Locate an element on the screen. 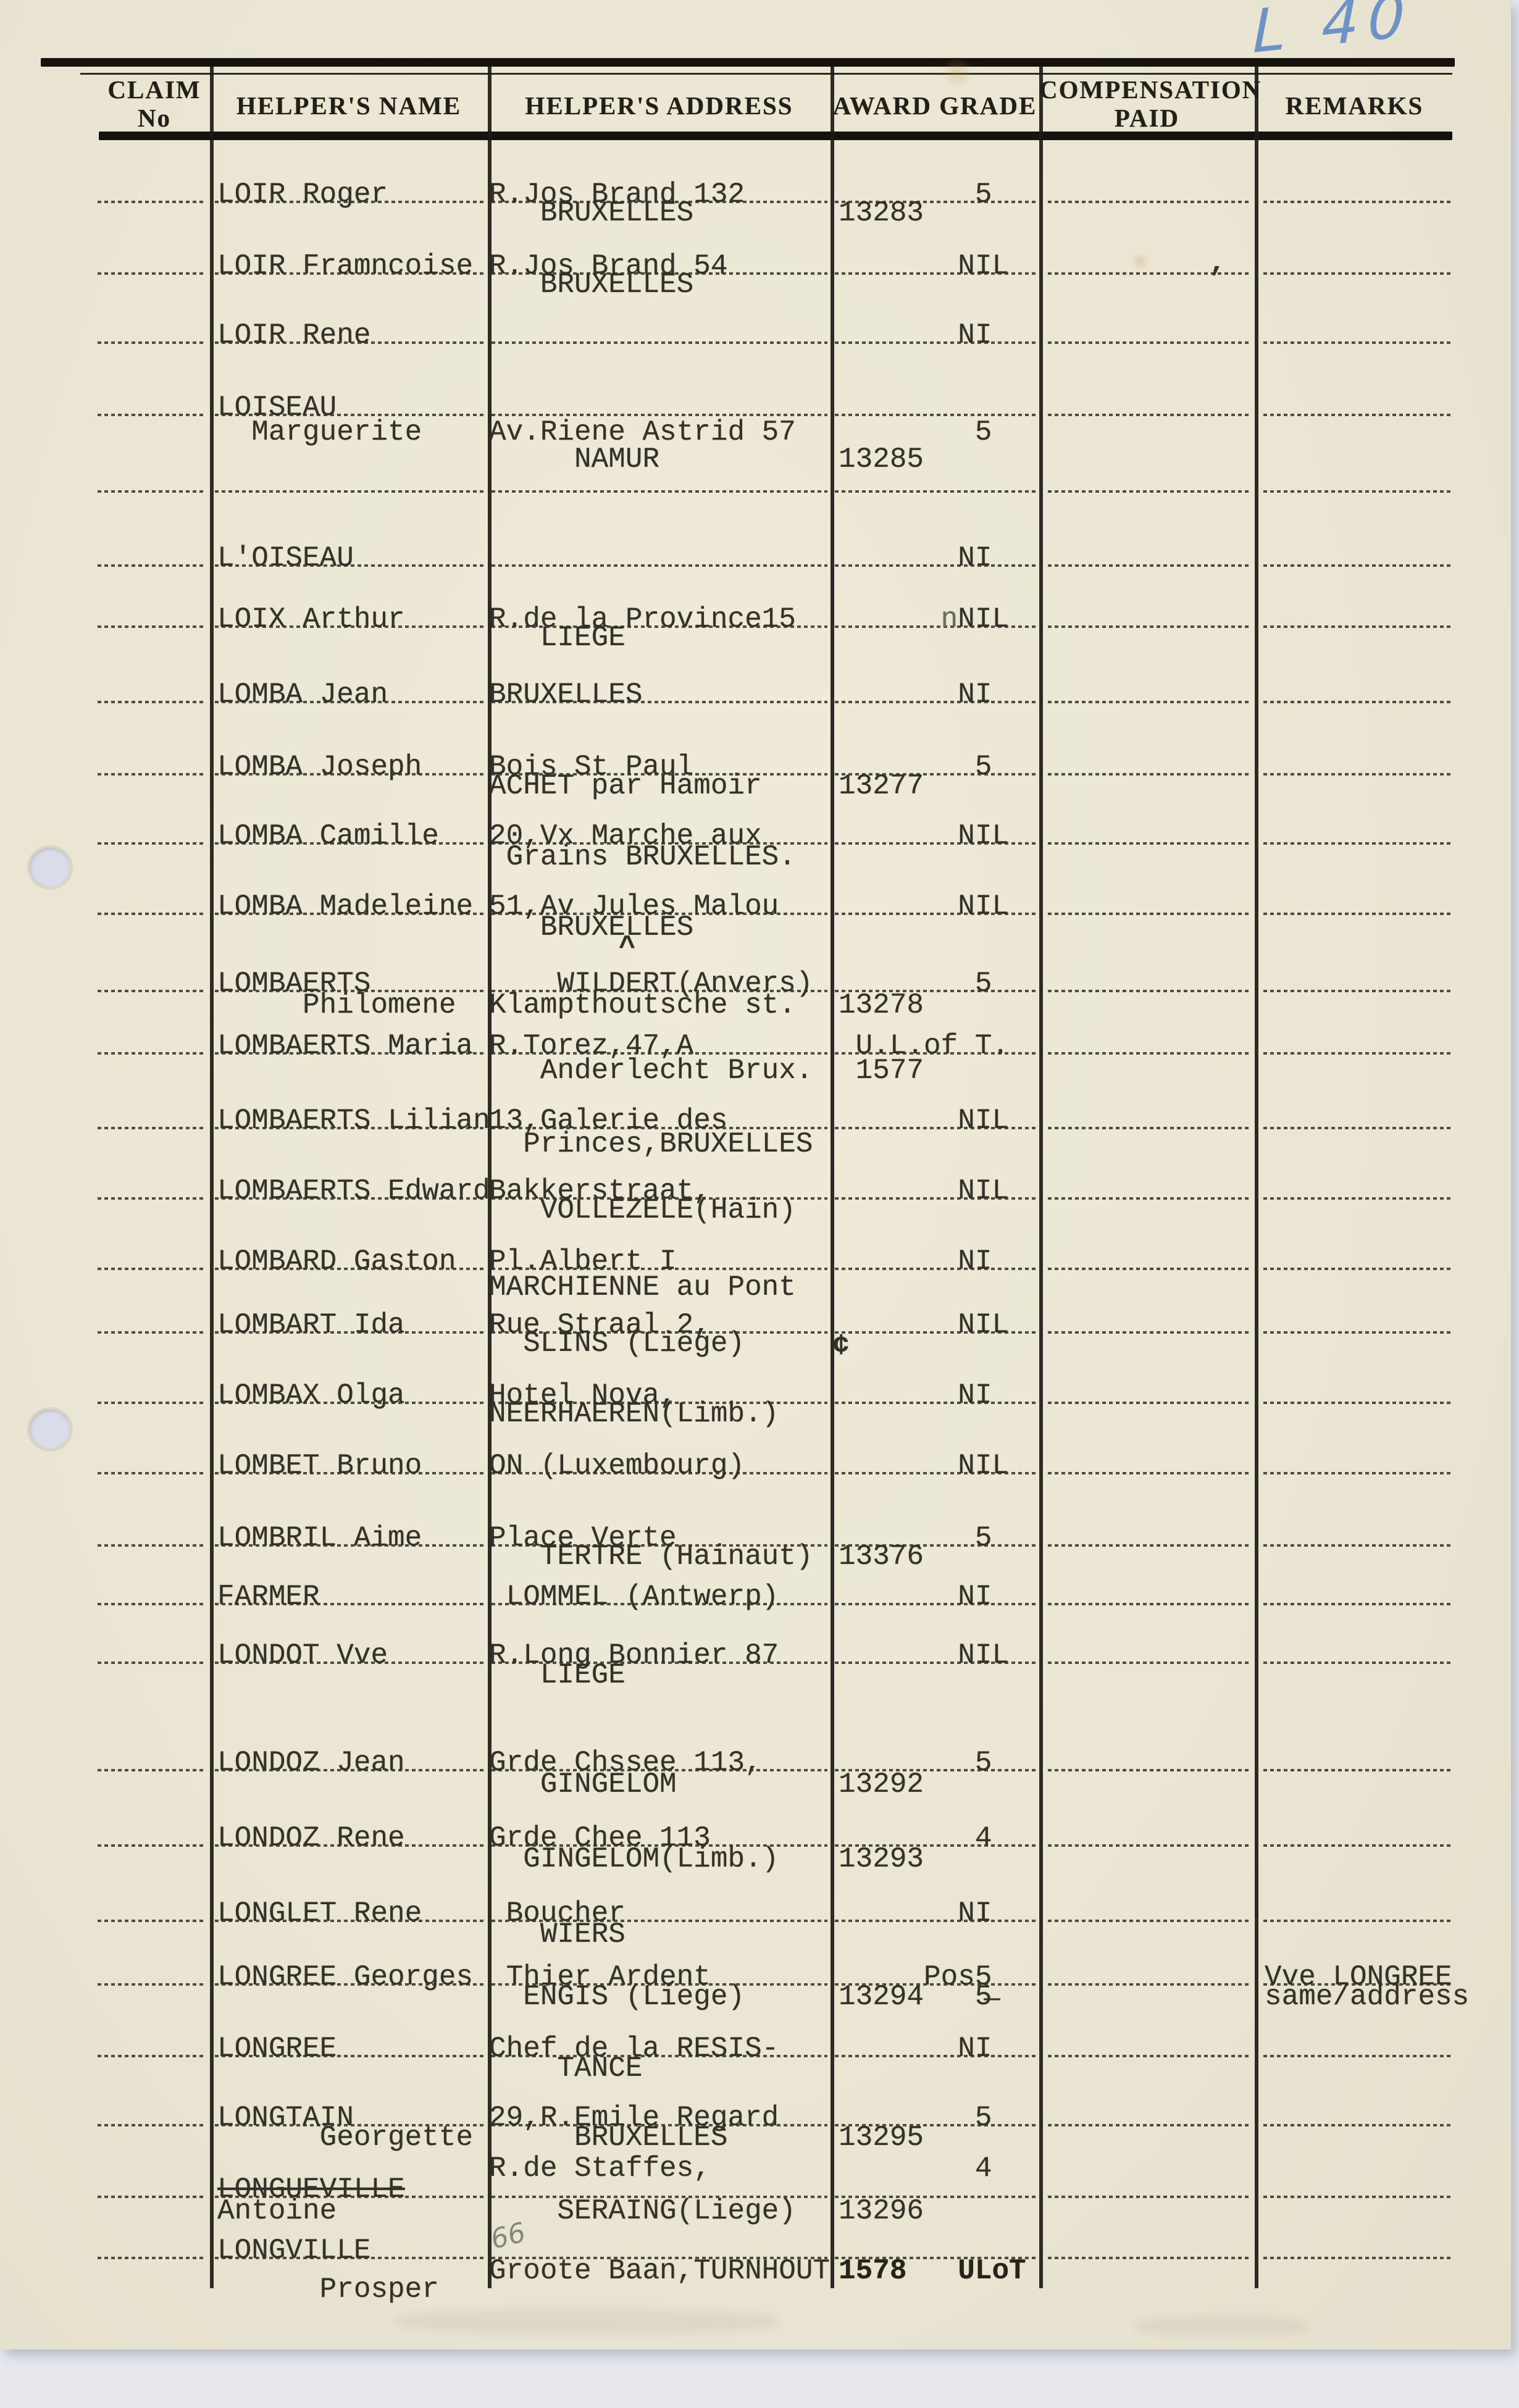 This screenshot has height=2408, width=1519. helper-address: TERTRE (Hainaut) is located at coordinates (651, 1557).